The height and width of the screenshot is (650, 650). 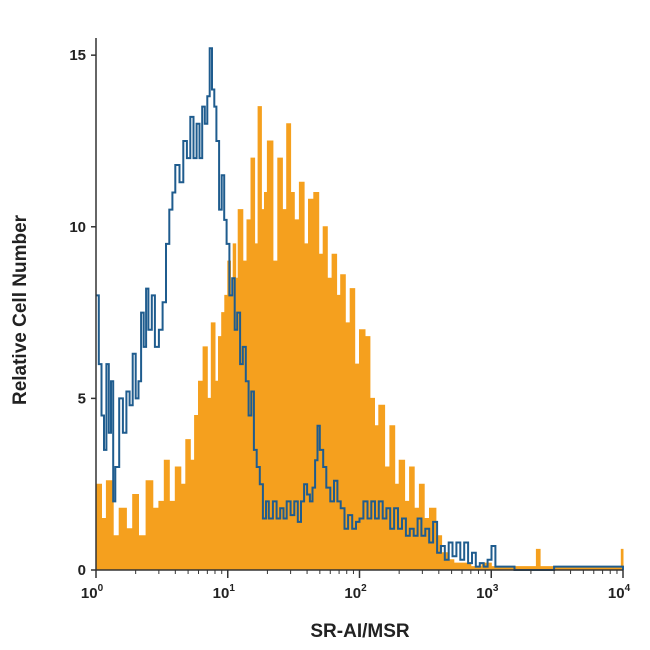 What do you see at coordinates (82, 398) in the screenshot?
I see `y-tick-label: 5` at bounding box center [82, 398].